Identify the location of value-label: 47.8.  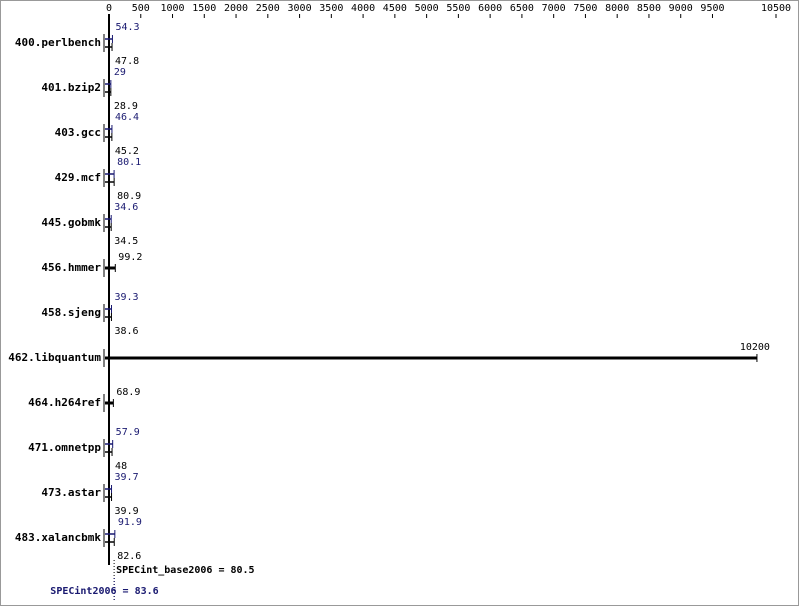
(127, 61).